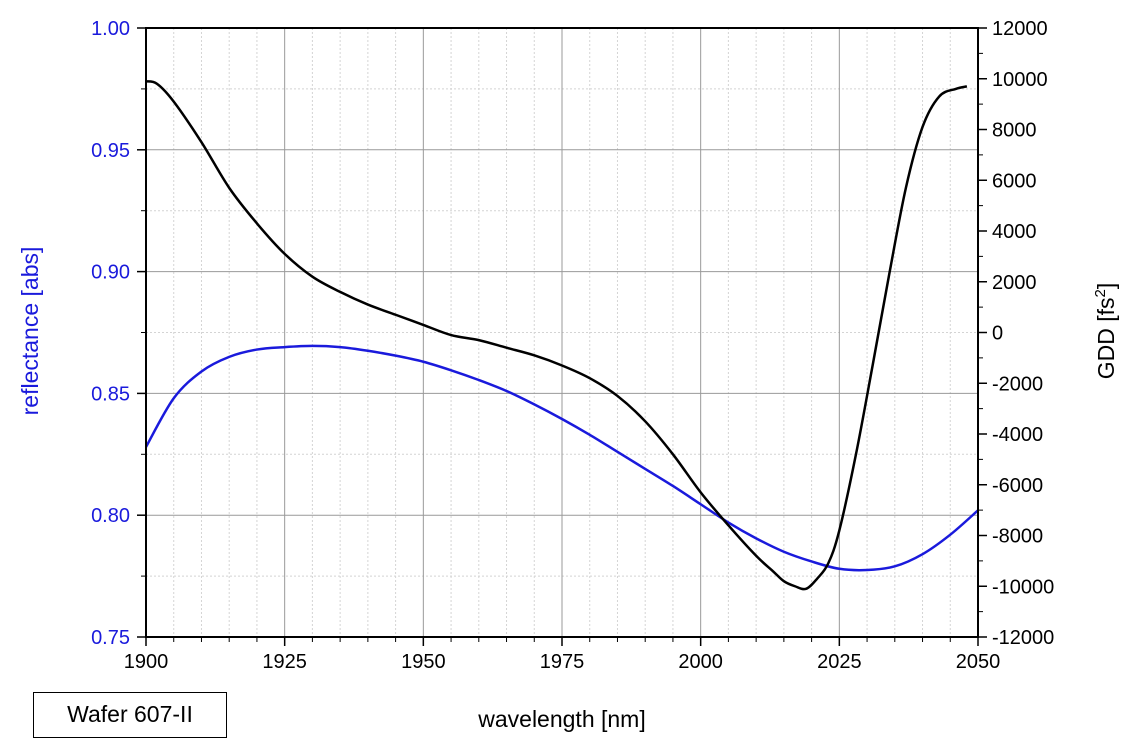 The width and height of the screenshot is (1129, 738). What do you see at coordinates (997, 334) in the screenshot?
I see `y-right-tick-label: 0` at bounding box center [997, 334].